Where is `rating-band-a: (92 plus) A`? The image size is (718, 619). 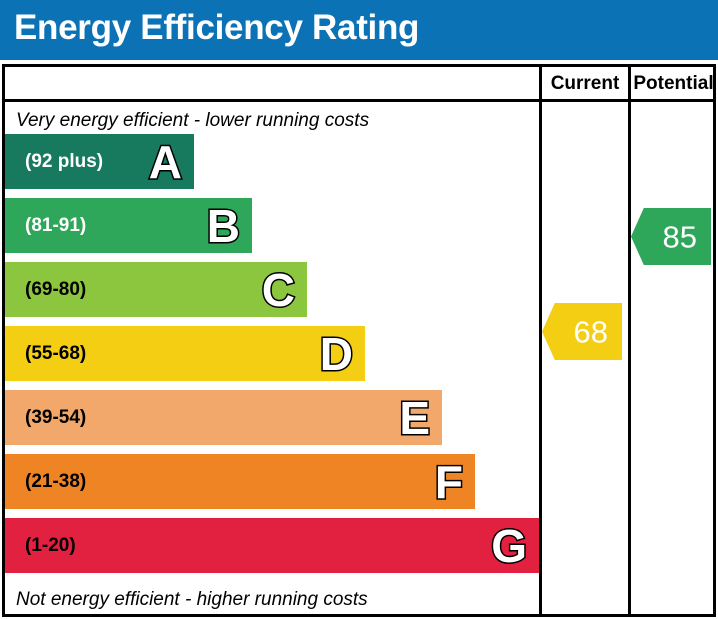
rating-band-a: (92 plus) A is located at coordinates (99, 161).